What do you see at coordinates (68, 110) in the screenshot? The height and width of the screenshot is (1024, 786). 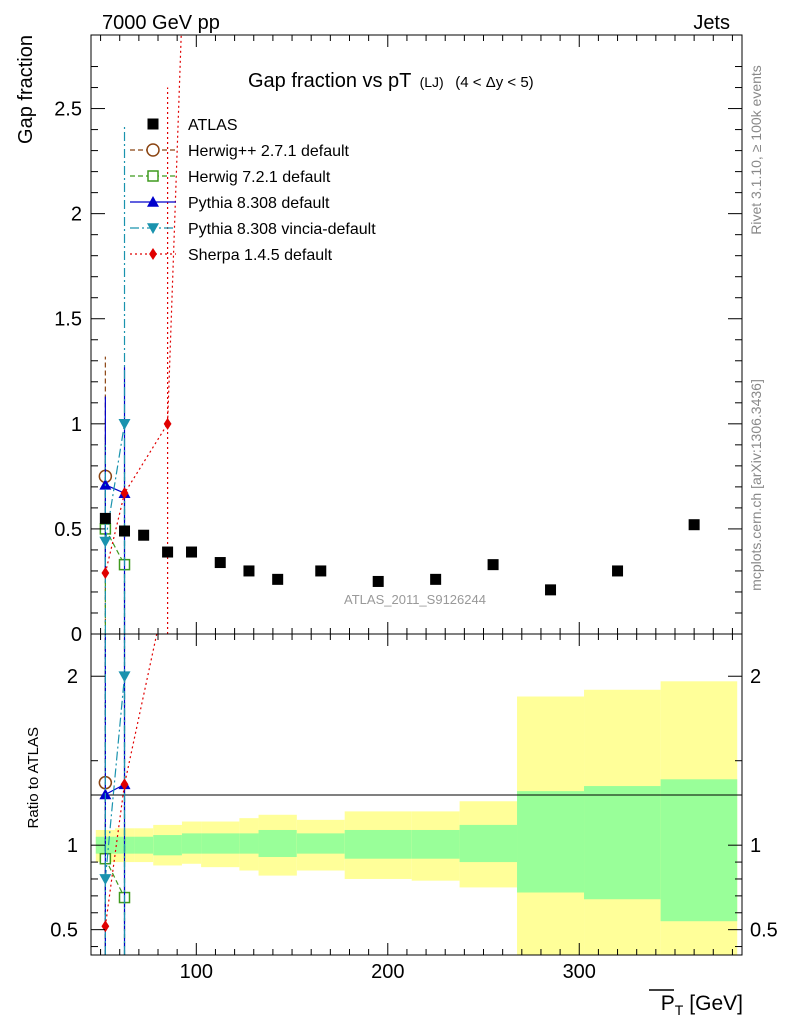 I see `y-tick-label: 2.5` at bounding box center [68, 110].